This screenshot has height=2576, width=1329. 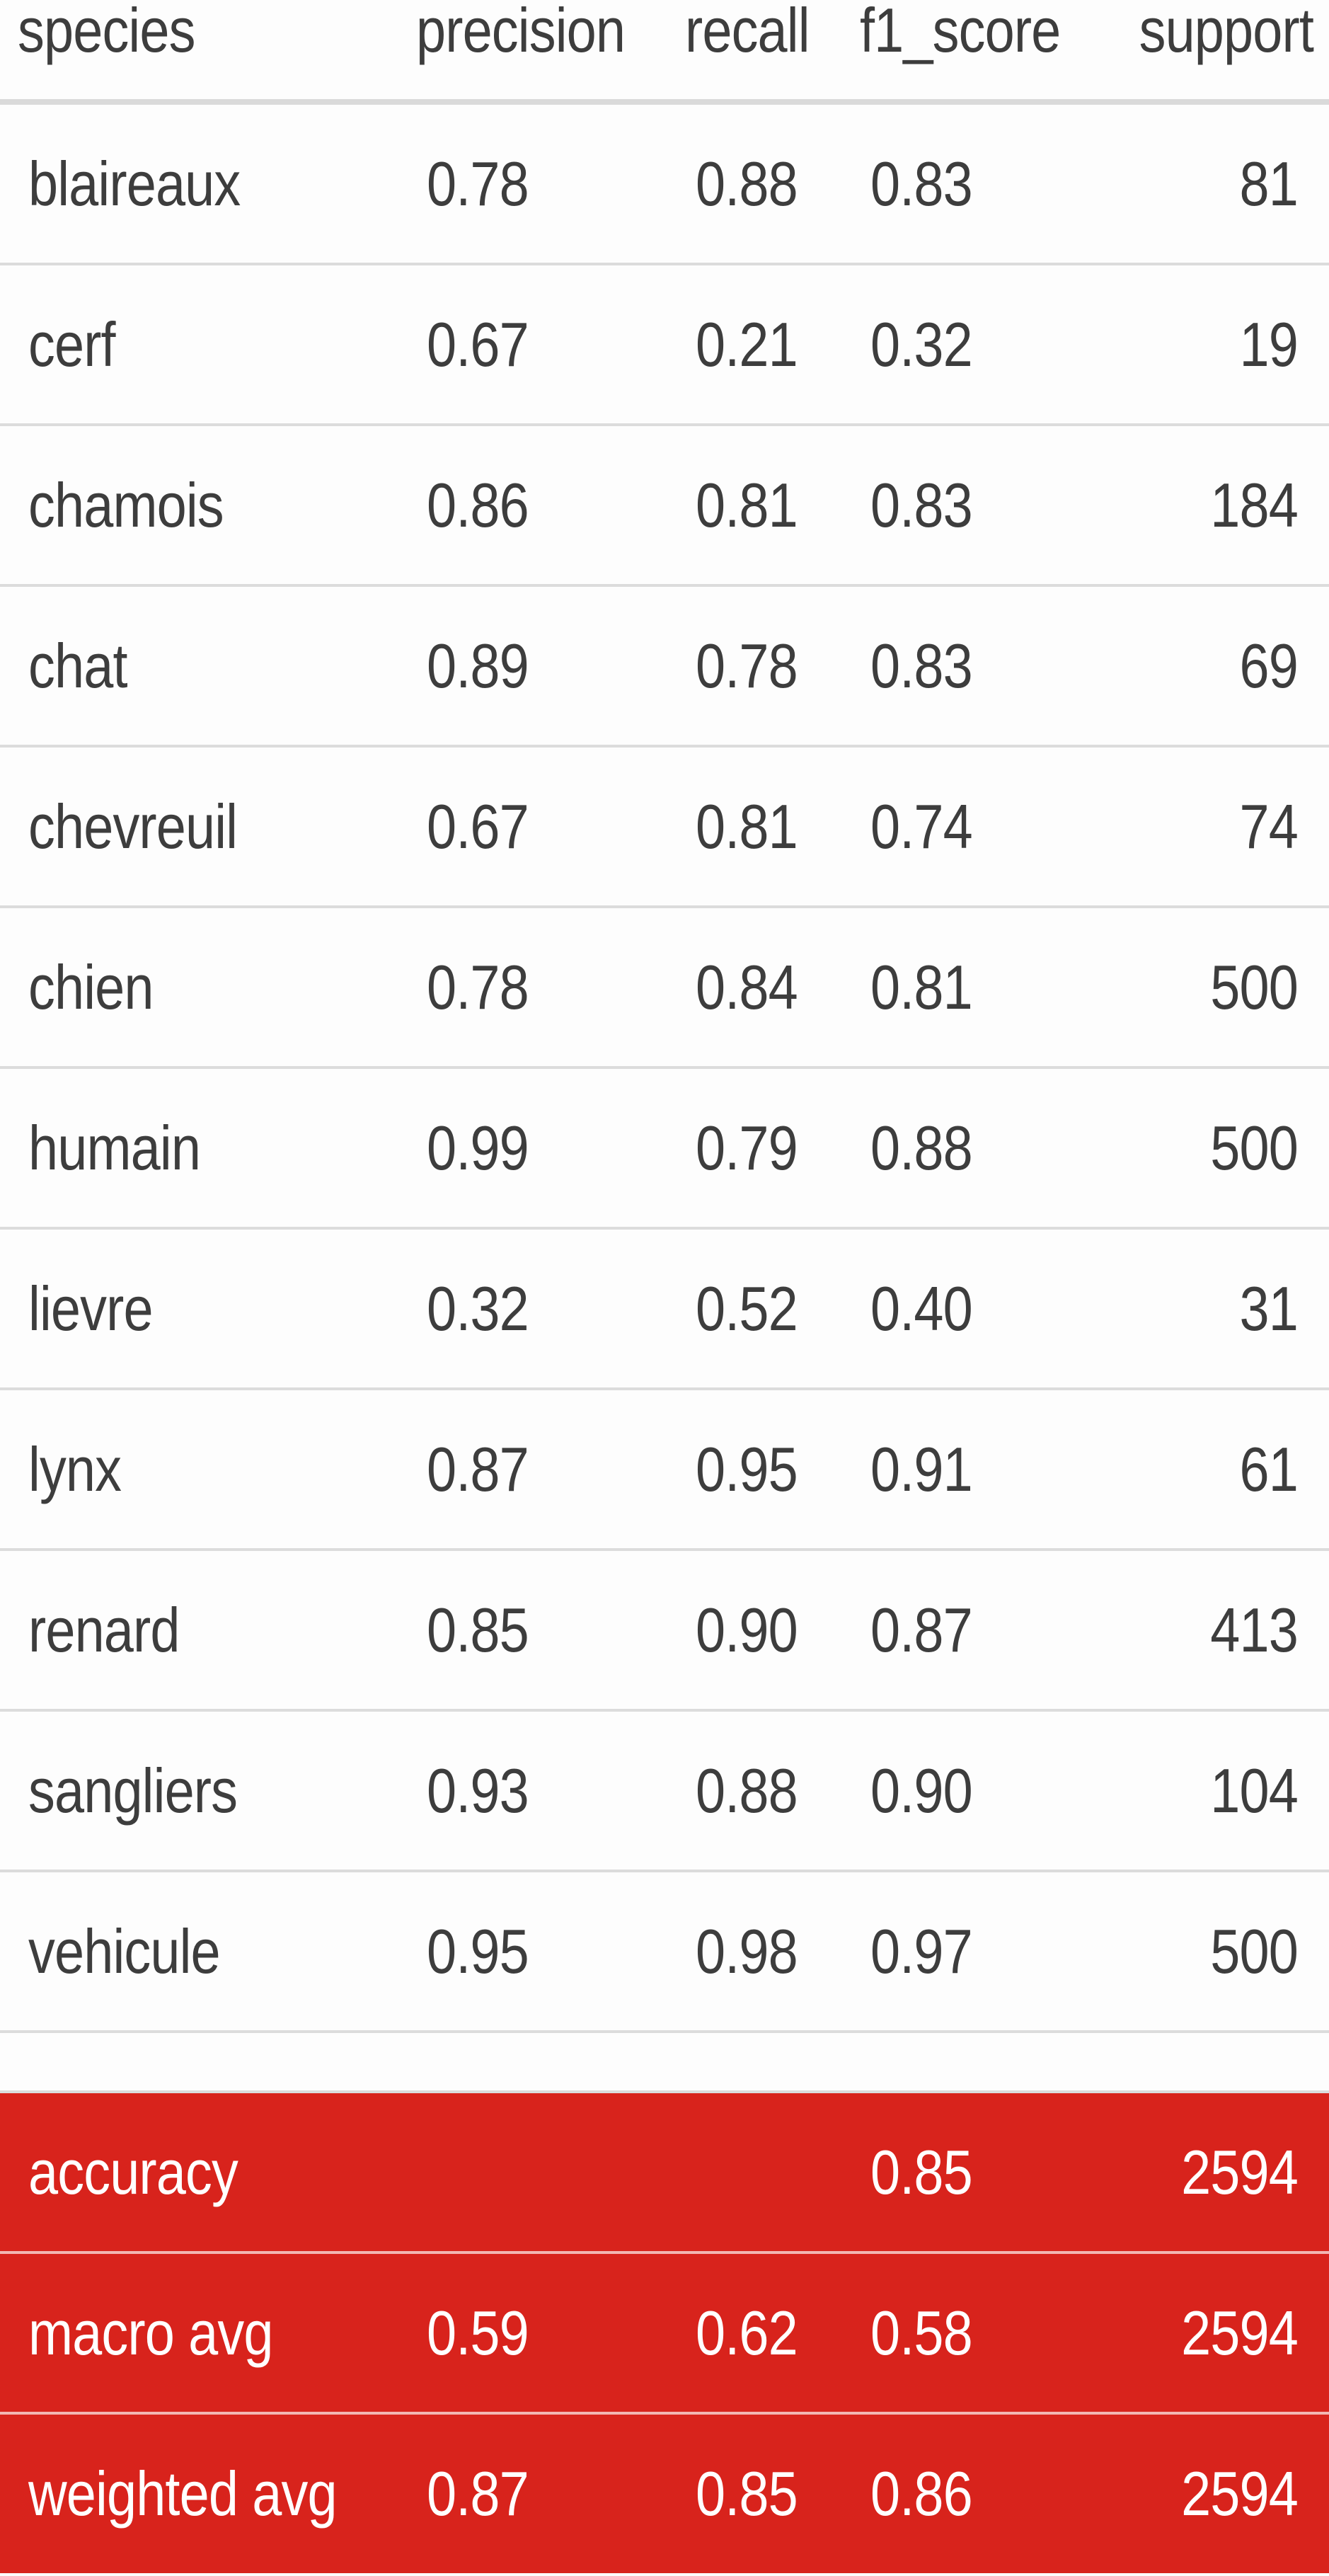 What do you see at coordinates (151, 2332) in the screenshot?
I see `cell-species: macro avg` at bounding box center [151, 2332].